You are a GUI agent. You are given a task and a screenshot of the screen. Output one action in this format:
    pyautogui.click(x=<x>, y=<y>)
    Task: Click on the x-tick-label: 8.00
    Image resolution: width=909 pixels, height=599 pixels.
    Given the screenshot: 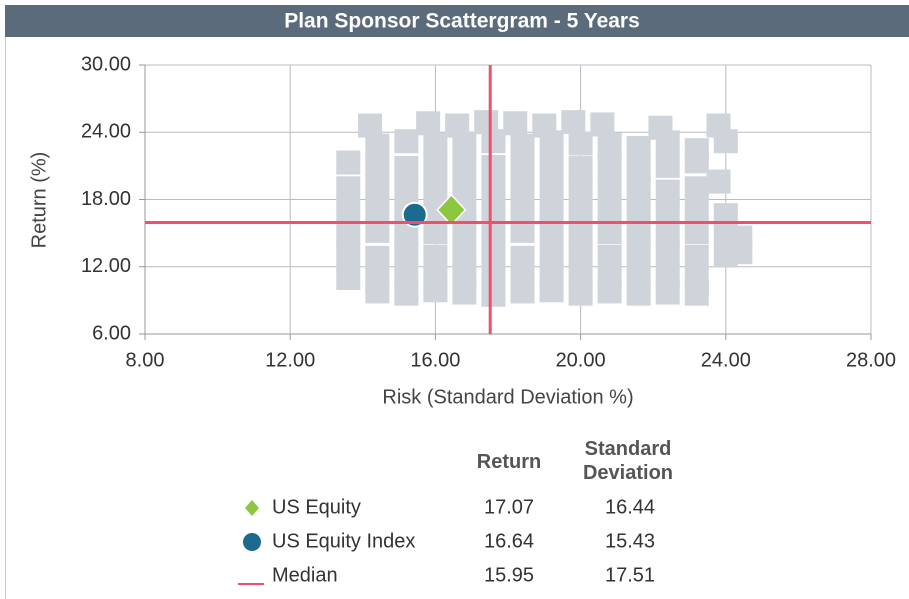 What is the action you would take?
    pyautogui.click(x=145, y=360)
    